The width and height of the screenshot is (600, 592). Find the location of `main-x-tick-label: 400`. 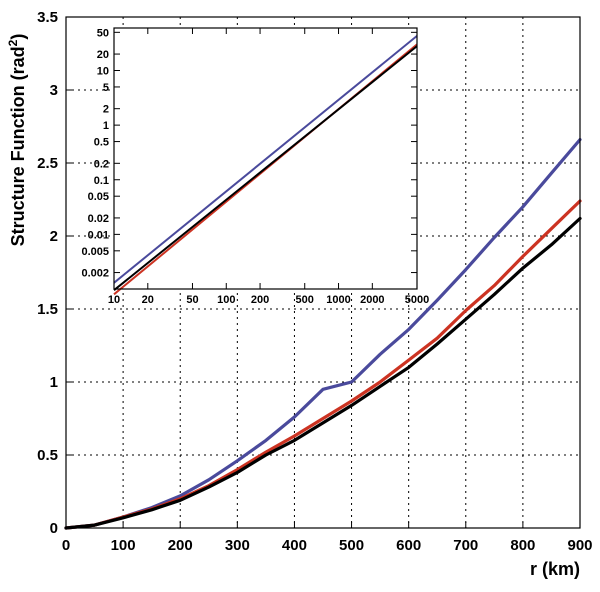

main-x-tick-label: 400 is located at coordinates (294, 545).